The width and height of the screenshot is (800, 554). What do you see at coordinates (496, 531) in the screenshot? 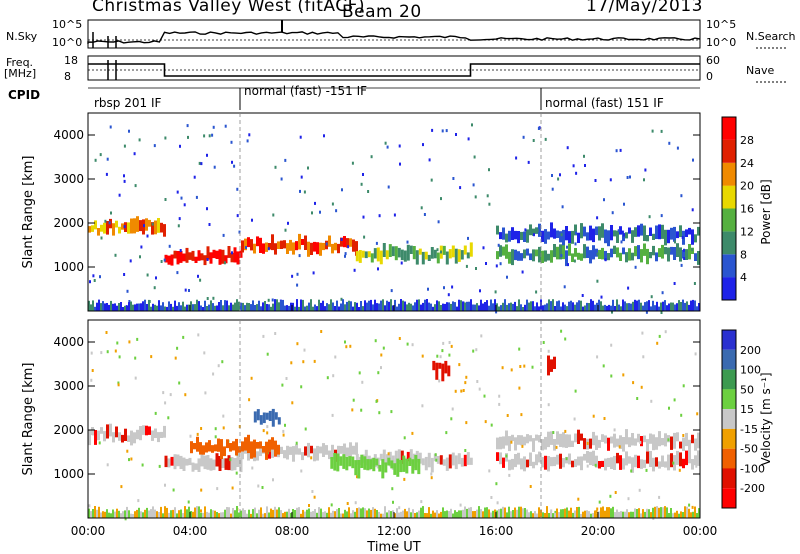
I see `x-tick-label: 16:00` at bounding box center [496, 531].